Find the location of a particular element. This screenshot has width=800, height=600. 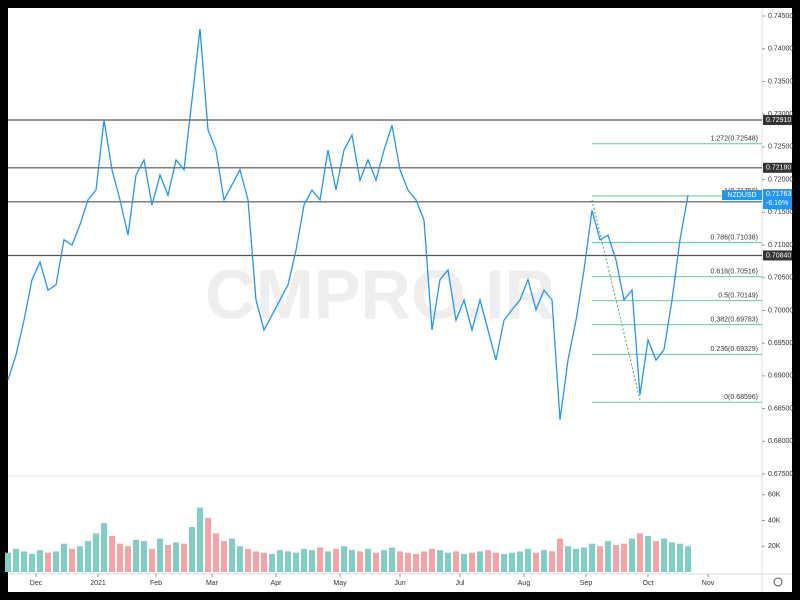

x-tick-label: Oct is located at coordinates (648, 583).